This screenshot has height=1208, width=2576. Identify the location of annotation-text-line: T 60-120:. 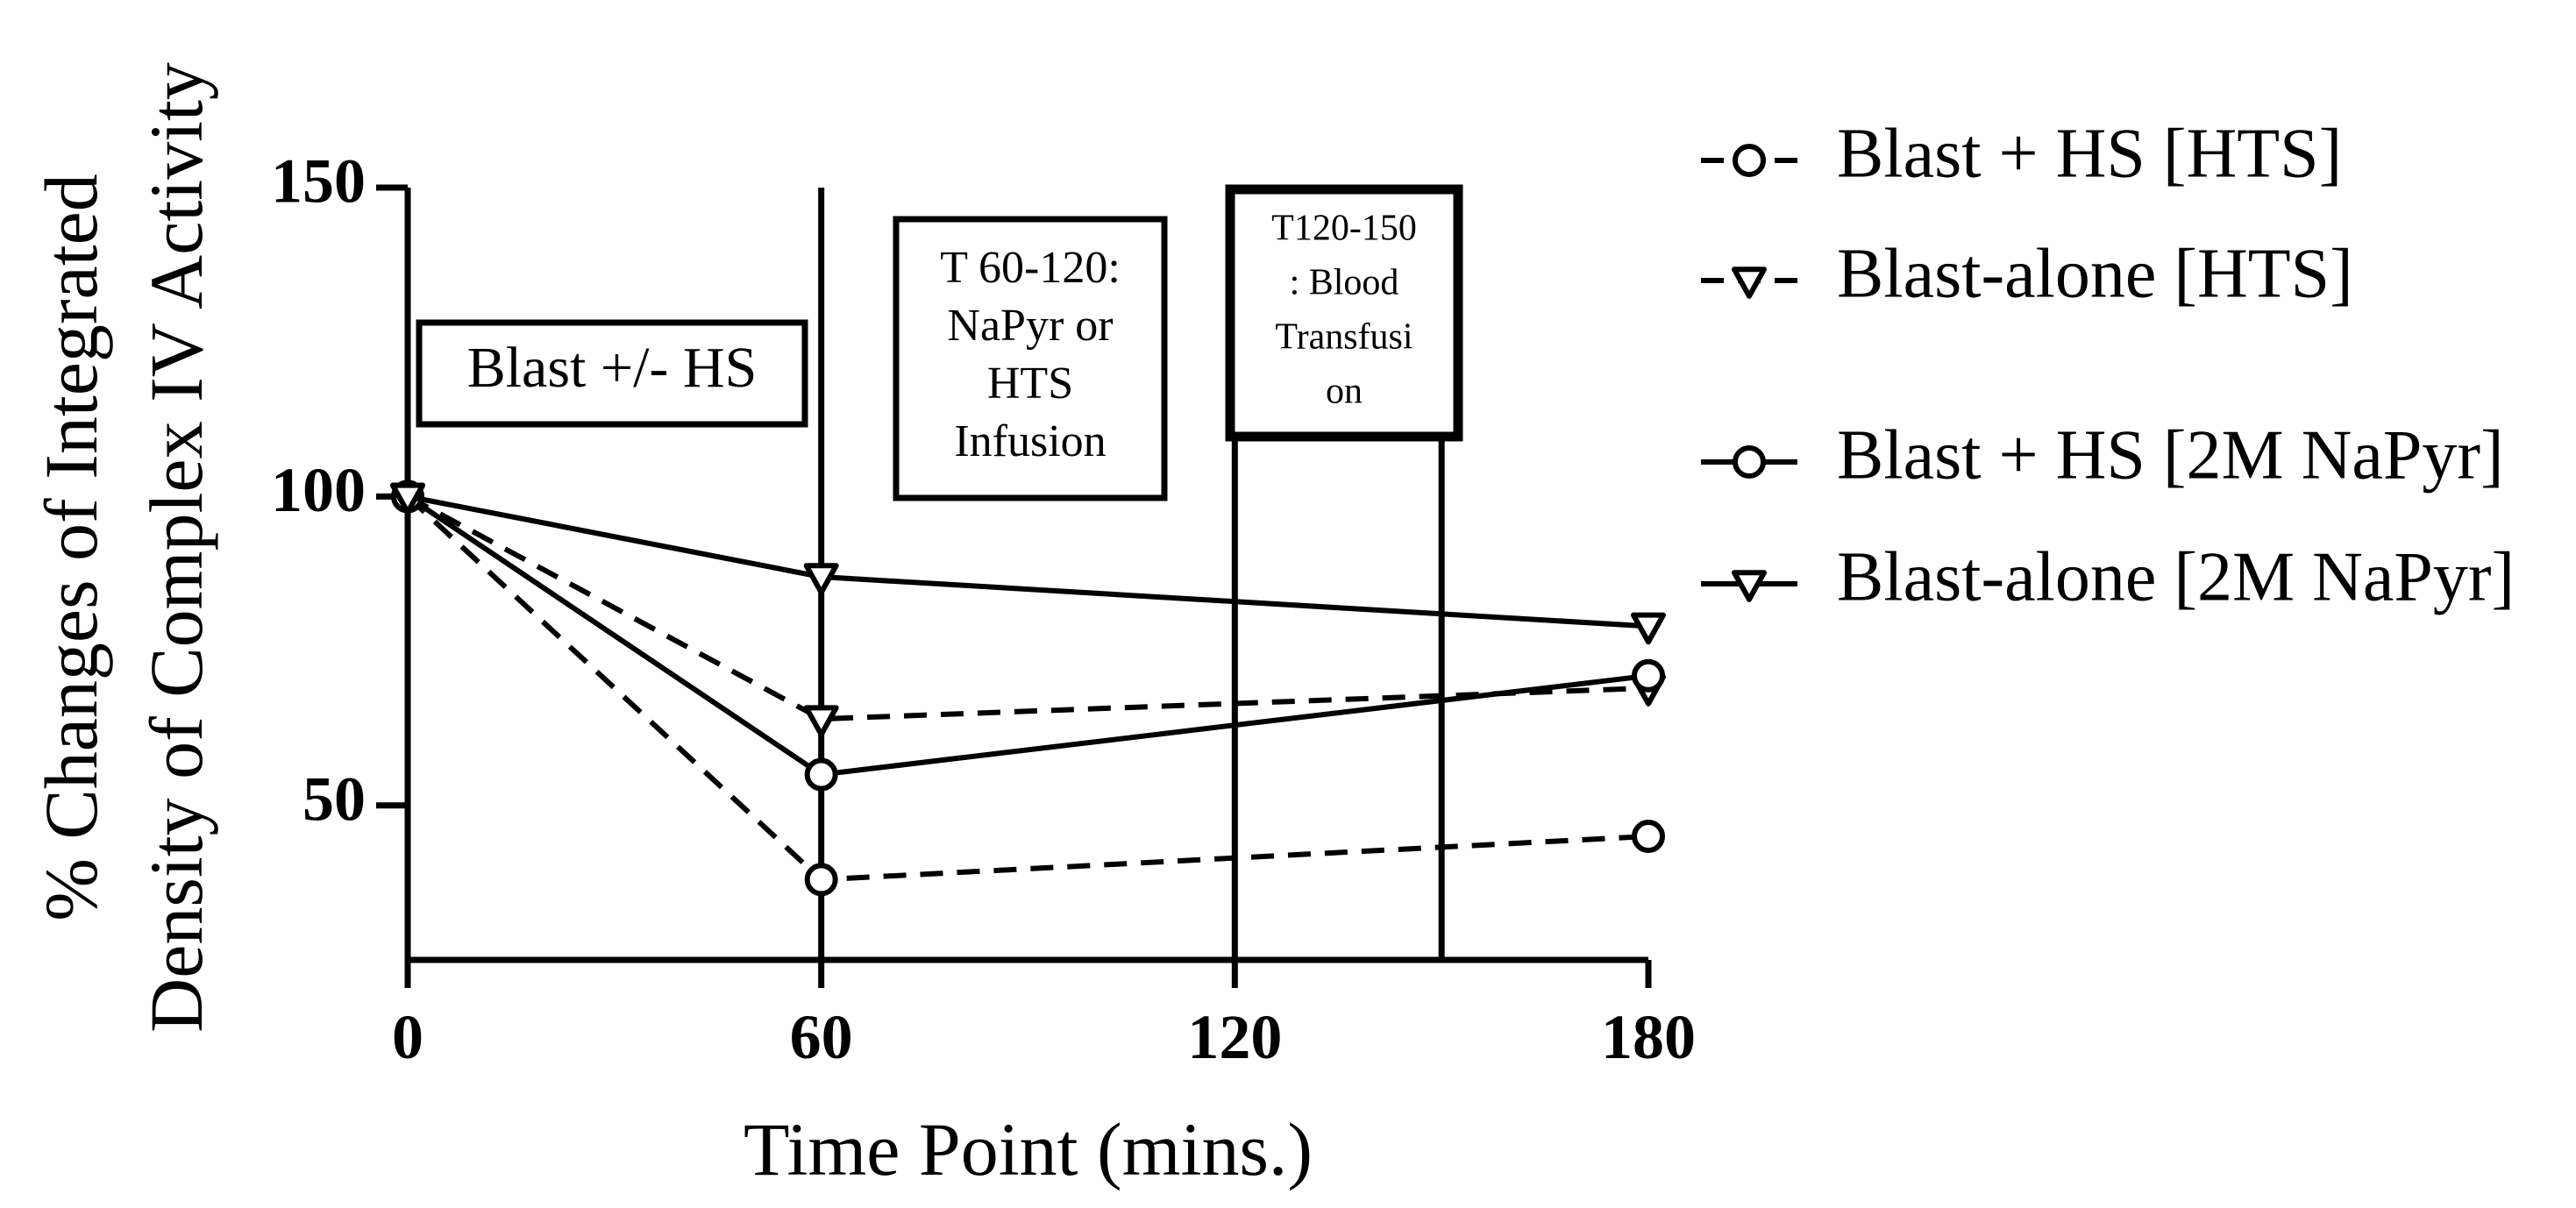
(1030, 268).